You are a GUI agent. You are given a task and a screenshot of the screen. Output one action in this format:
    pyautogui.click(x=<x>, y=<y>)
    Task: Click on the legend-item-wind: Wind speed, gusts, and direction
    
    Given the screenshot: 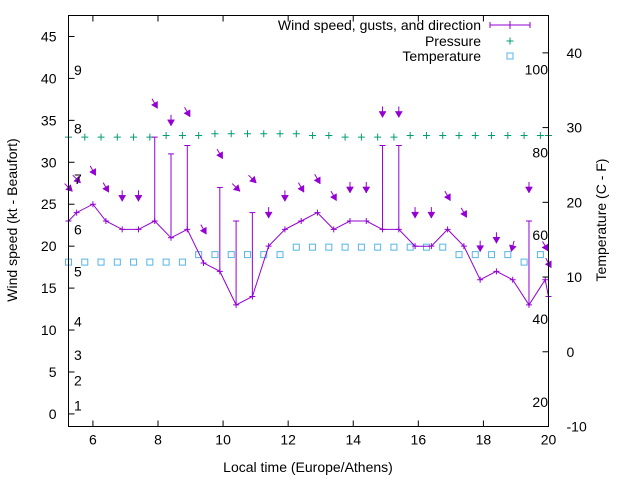 What is the action you would take?
    pyautogui.click(x=404, y=25)
    